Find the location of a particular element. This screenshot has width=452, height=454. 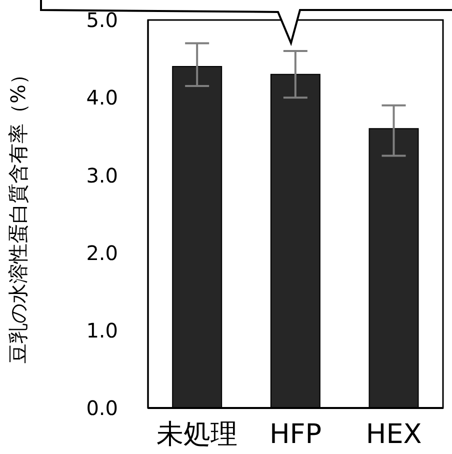

x-tick-label: 未処理 is located at coordinates (197, 434).